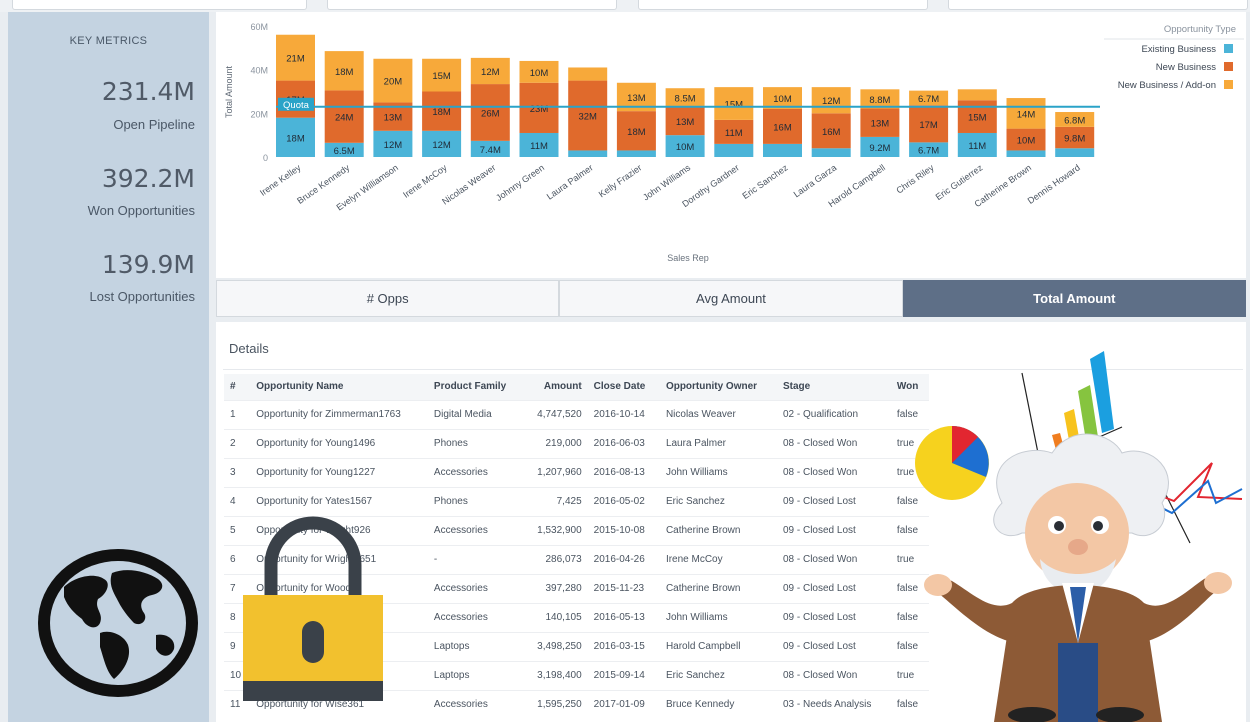 Image resolution: width=1250 pixels, height=722 pixels. I want to click on data-label: 20M, so click(393, 82).